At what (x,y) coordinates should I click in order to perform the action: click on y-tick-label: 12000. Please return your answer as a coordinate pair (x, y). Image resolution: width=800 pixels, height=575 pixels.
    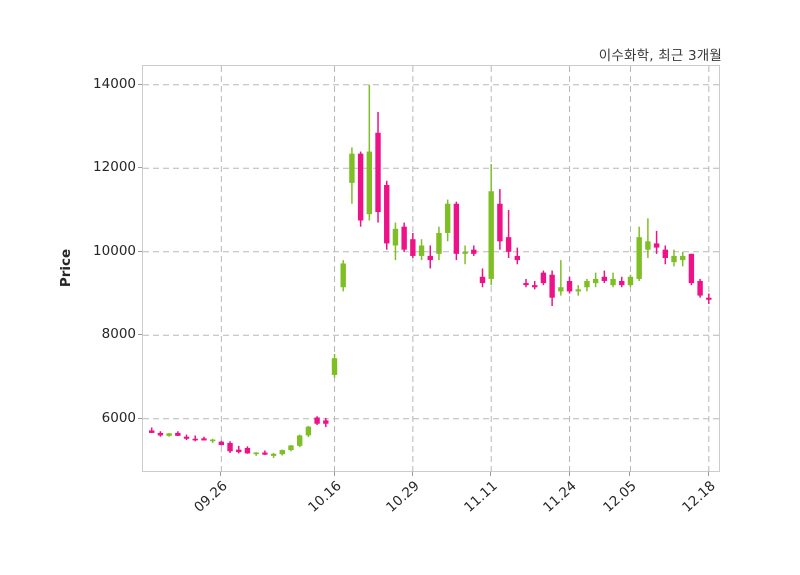
    Looking at the image, I should click on (114, 167).